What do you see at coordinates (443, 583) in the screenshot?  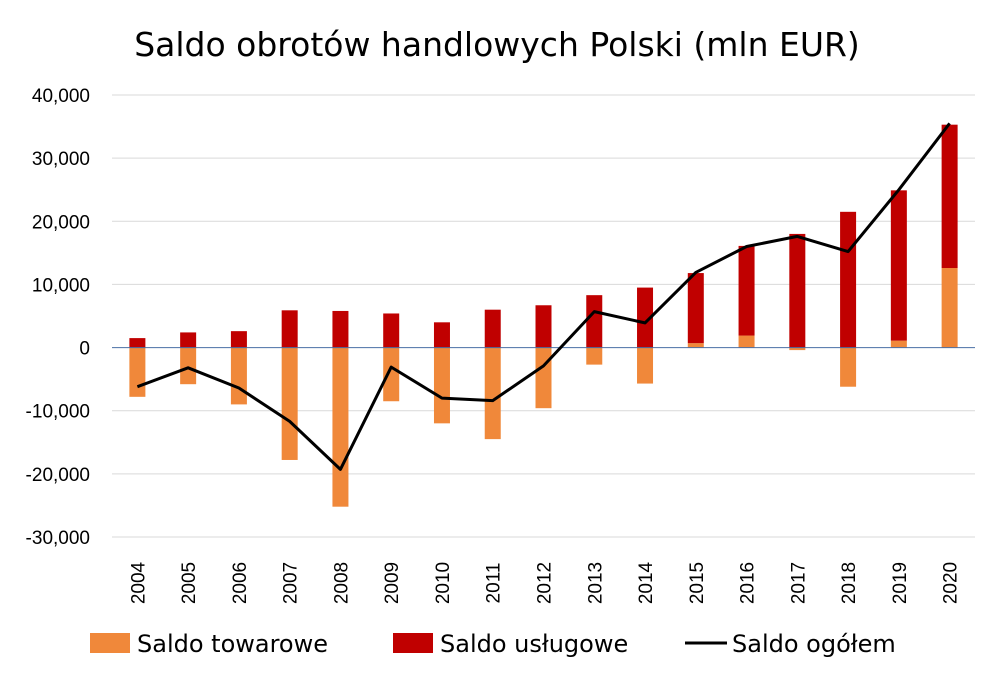 I see `x-tick-label: 2010` at bounding box center [443, 583].